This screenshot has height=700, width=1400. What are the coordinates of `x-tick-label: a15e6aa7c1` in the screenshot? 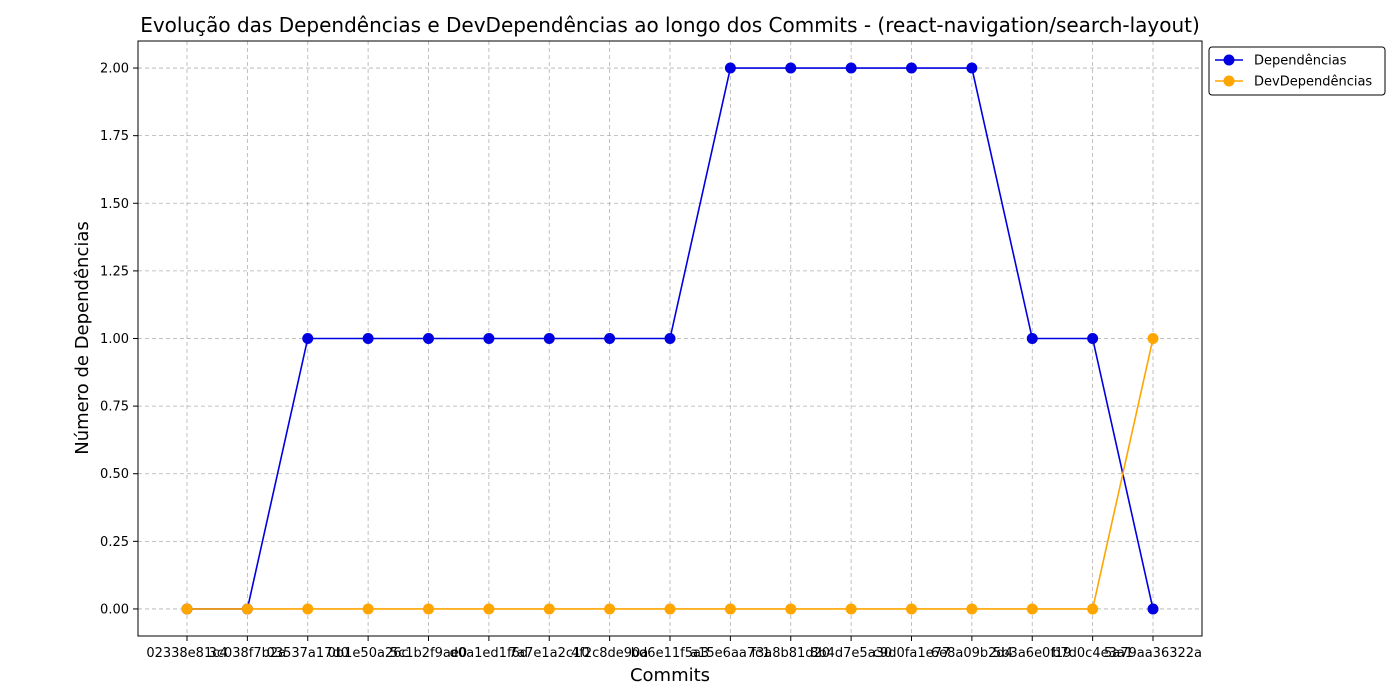 It's located at (730, 653).